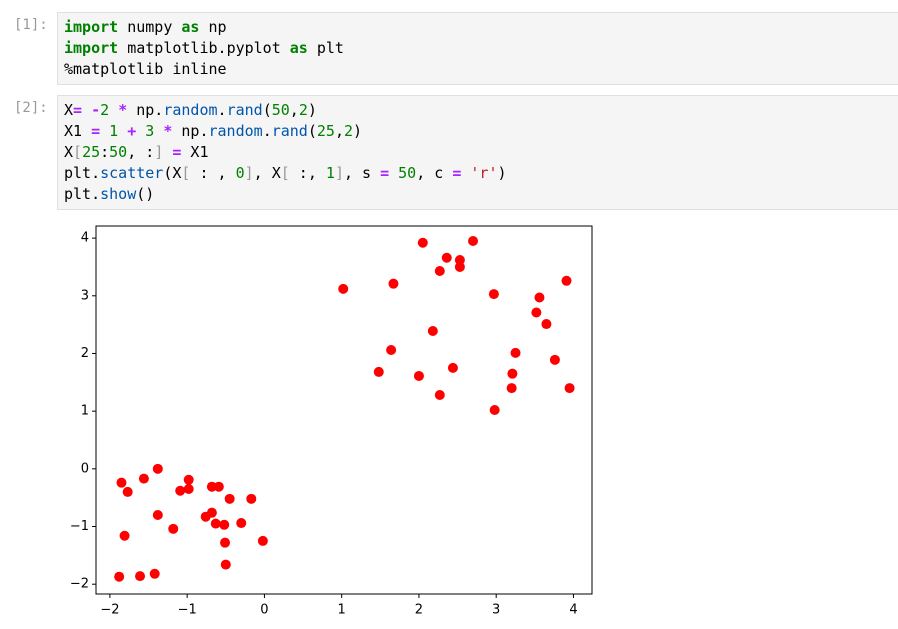 This screenshot has width=898, height=629. Describe the element at coordinates (109, 610) in the screenshot. I see `x-tick-label: −2` at that location.